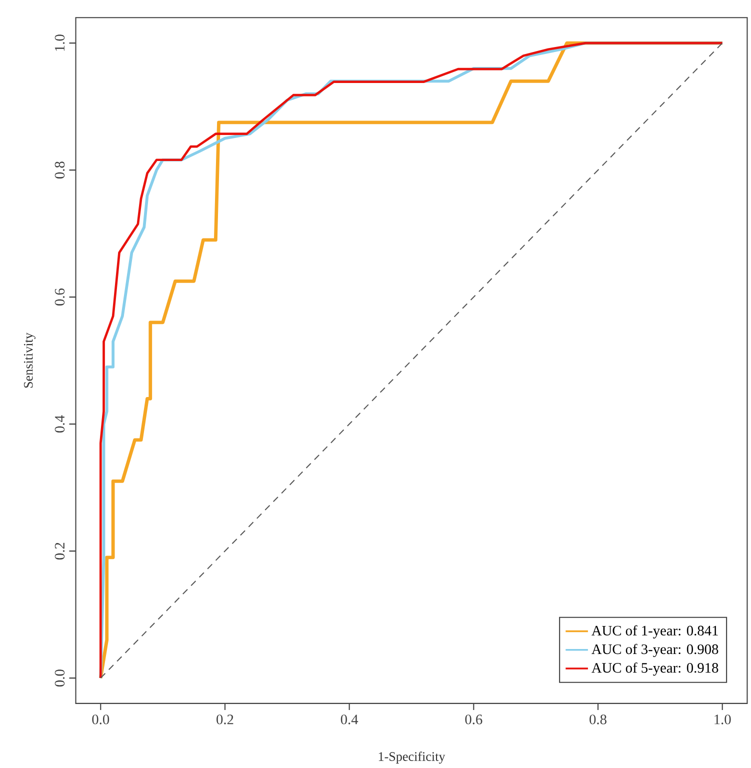  I want to click on x-axis-title: 1-Specificity, so click(411, 758).